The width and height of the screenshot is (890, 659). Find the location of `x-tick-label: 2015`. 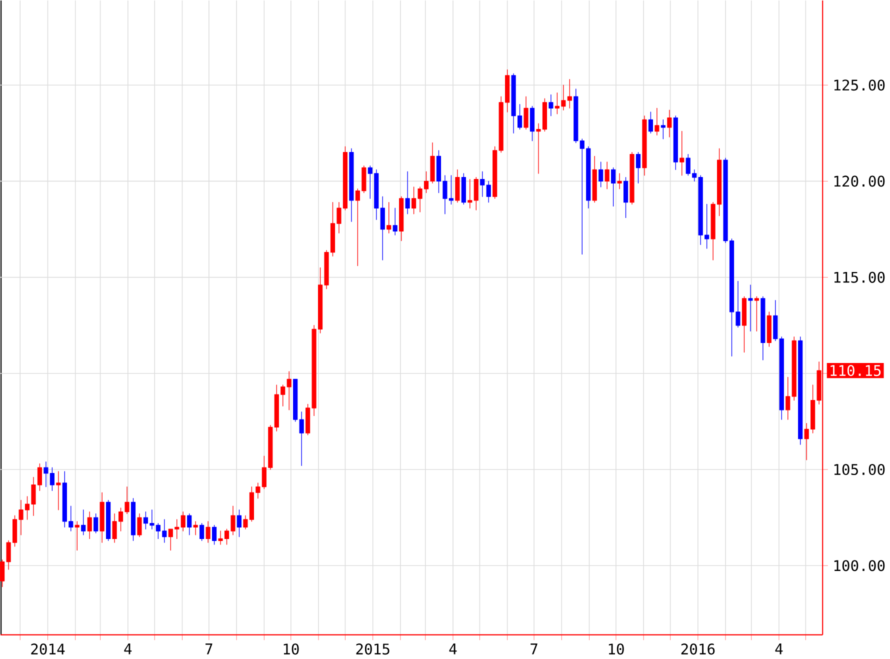

x-tick-label: 2015 is located at coordinates (373, 649).